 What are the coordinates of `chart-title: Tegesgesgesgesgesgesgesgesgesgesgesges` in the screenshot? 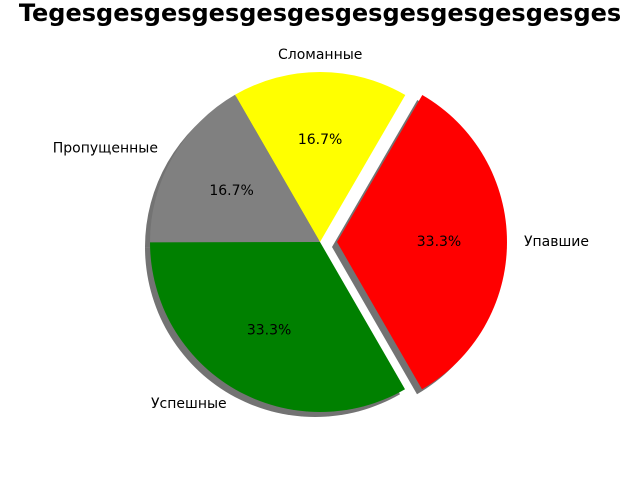 It's located at (320, 13).